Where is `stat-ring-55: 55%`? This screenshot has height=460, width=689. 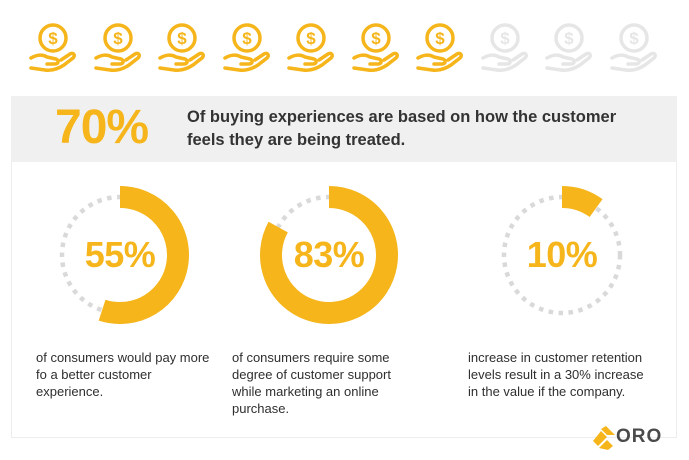
stat-ring-55: 55% is located at coordinates (120, 255).